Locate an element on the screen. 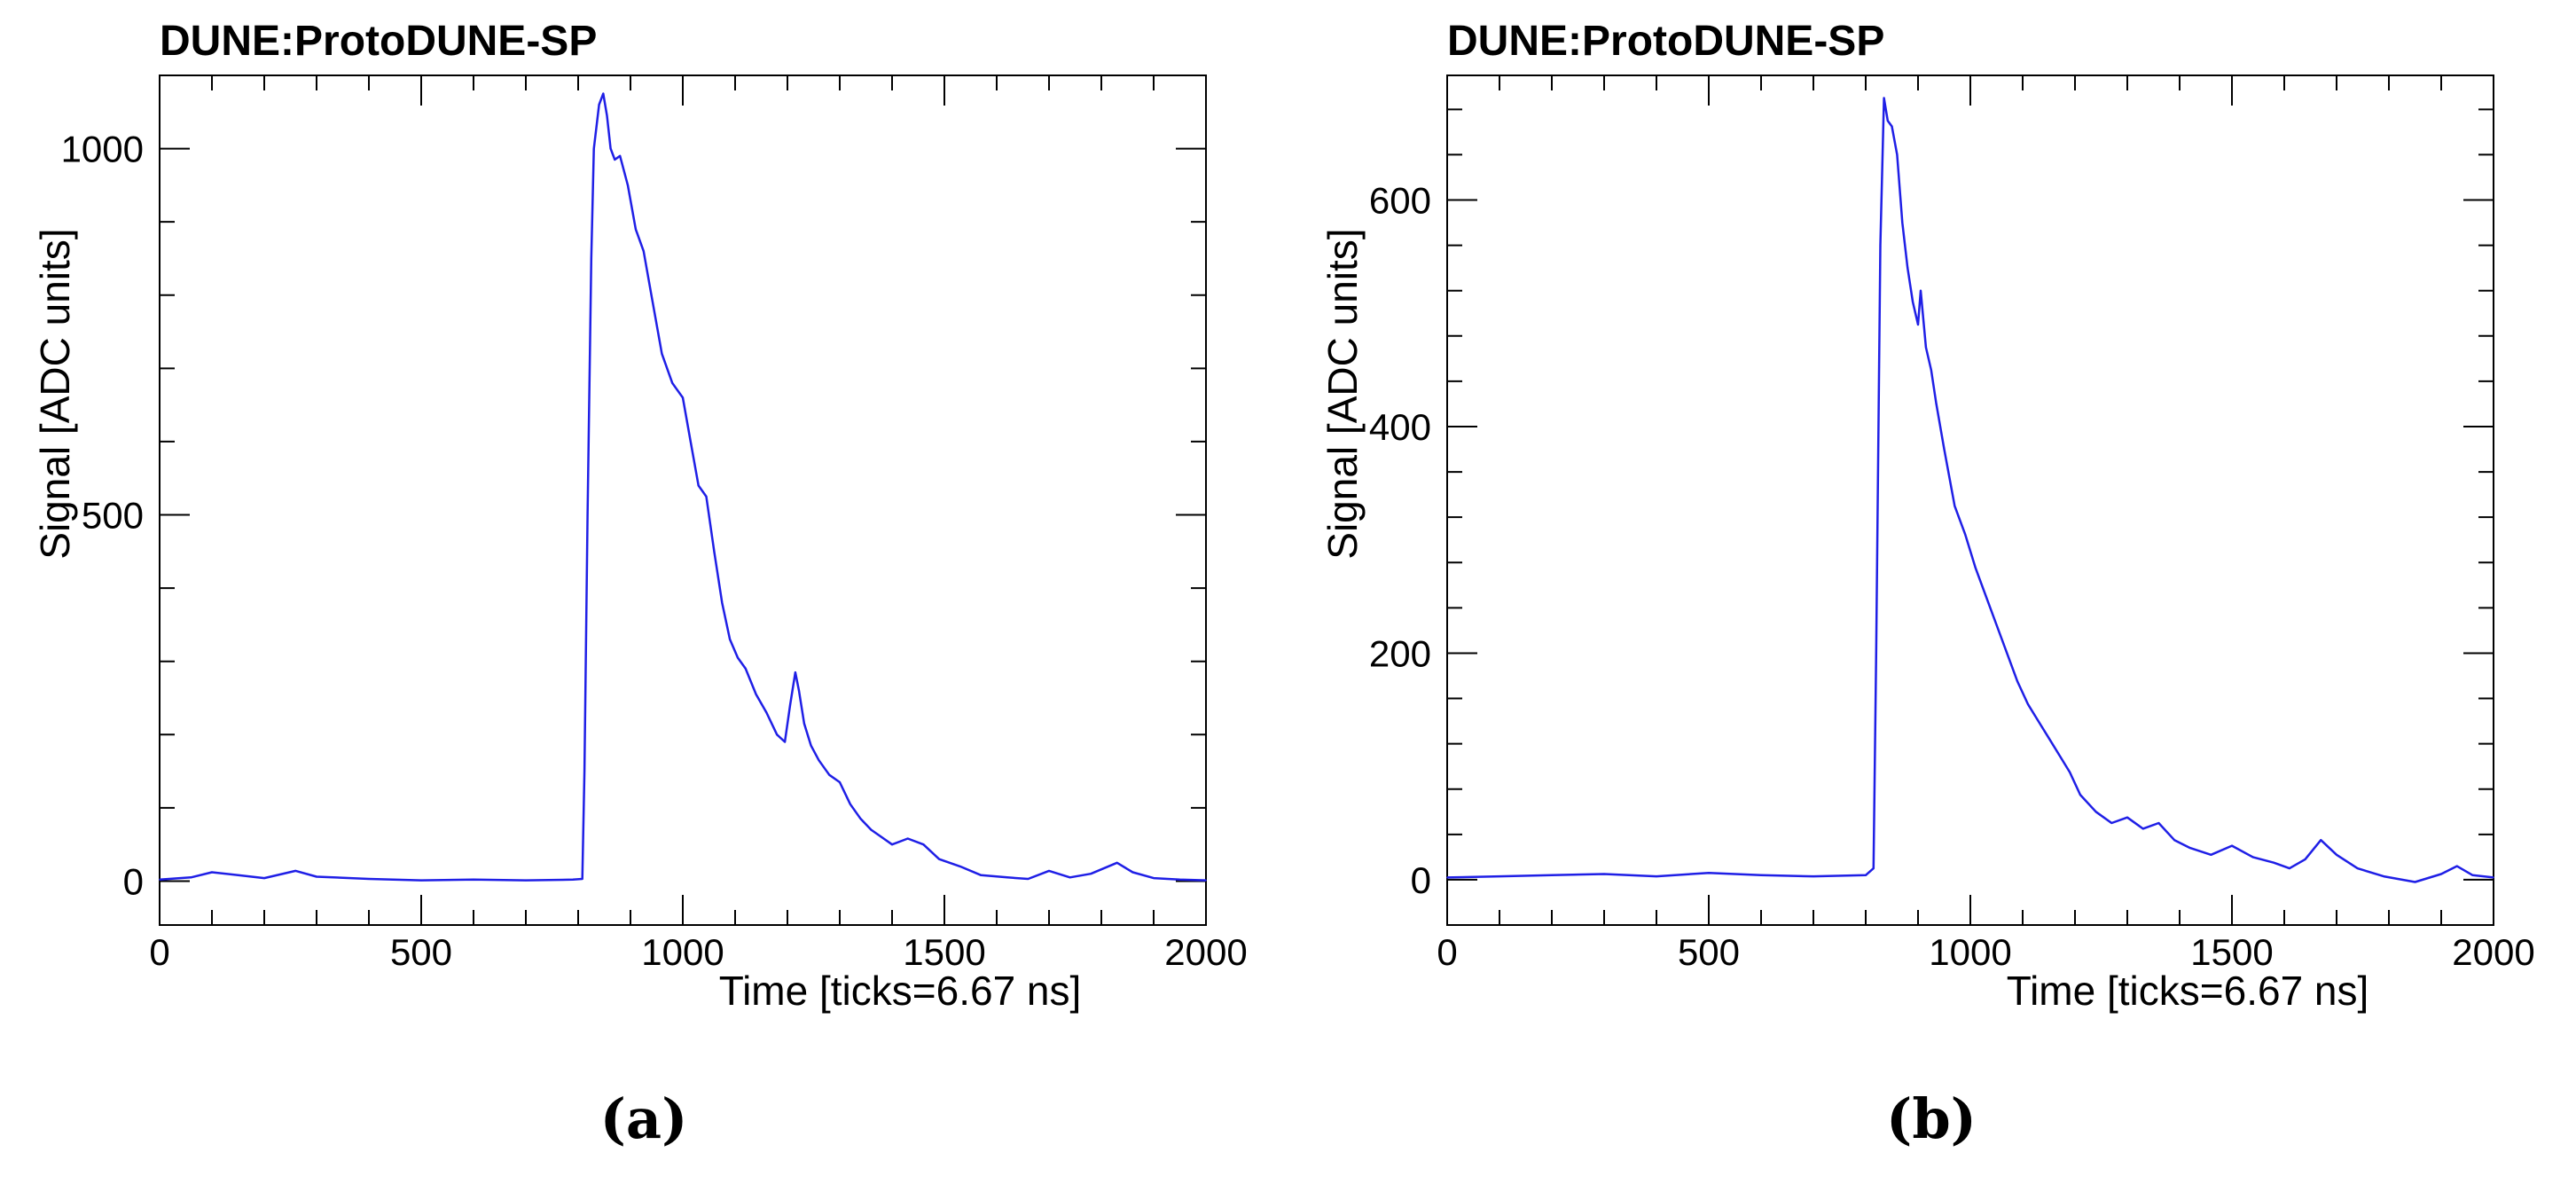 The width and height of the screenshot is (2576, 1184). y-axis-label: Signal [ADC units] is located at coordinates (1342, 393).